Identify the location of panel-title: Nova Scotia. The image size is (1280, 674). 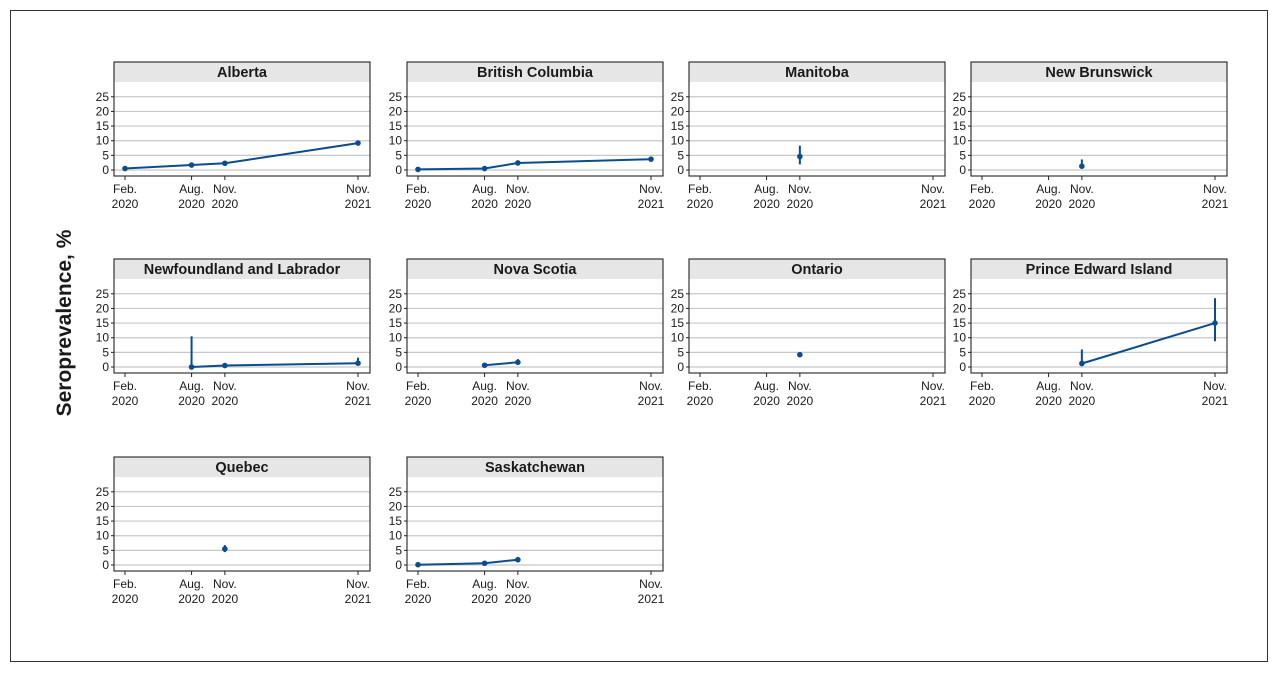
(536, 270).